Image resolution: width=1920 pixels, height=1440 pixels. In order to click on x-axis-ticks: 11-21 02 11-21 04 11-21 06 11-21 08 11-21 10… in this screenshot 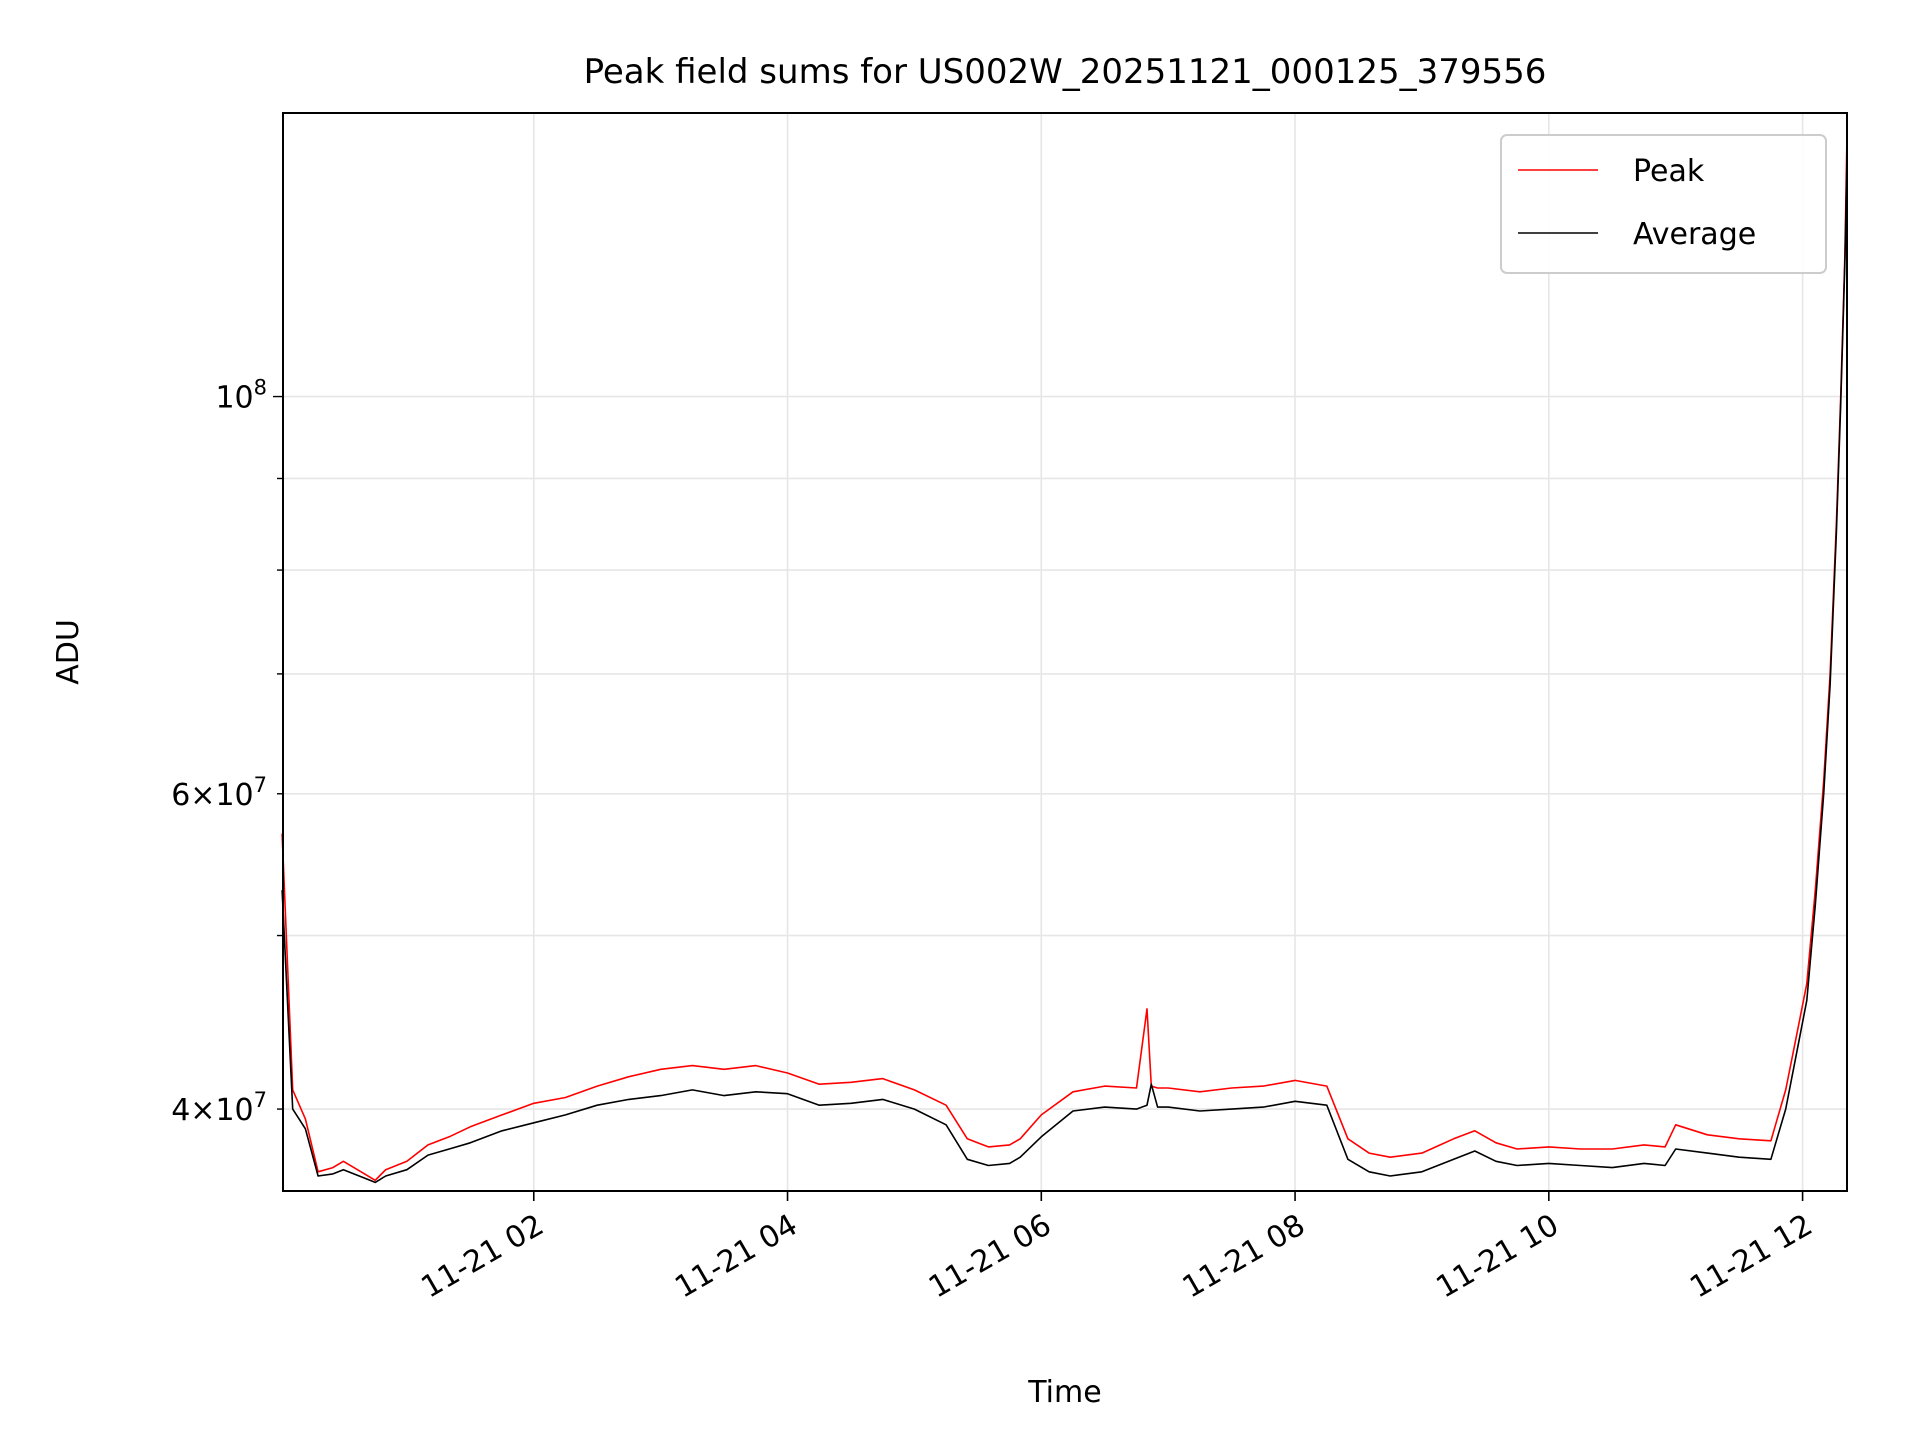, I will do `click(1117, 1248)`.